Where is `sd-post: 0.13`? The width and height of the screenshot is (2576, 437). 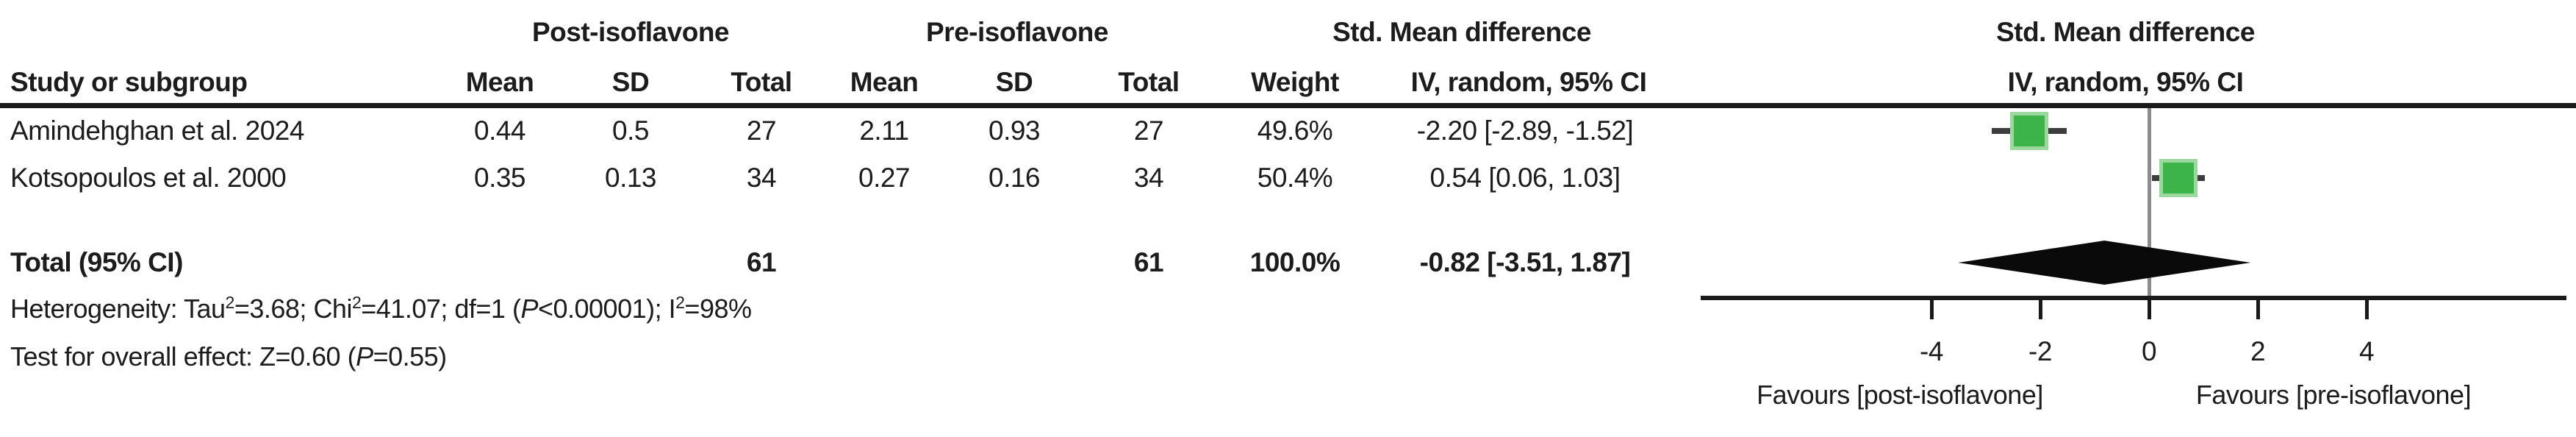 sd-post: 0.13 is located at coordinates (630, 178).